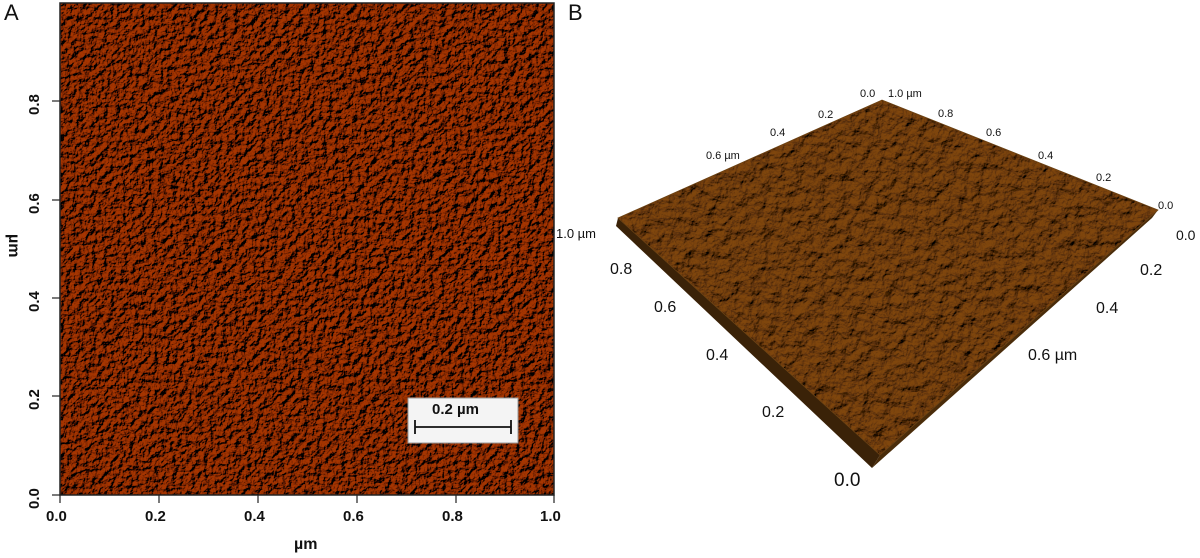  Describe the element at coordinates (773, 412) in the screenshot. I see `left-tick-4: 0.2` at that location.